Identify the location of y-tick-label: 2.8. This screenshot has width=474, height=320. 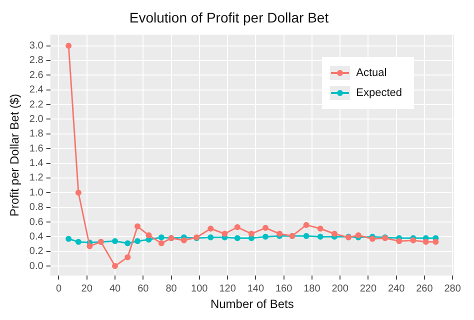
(36, 60).